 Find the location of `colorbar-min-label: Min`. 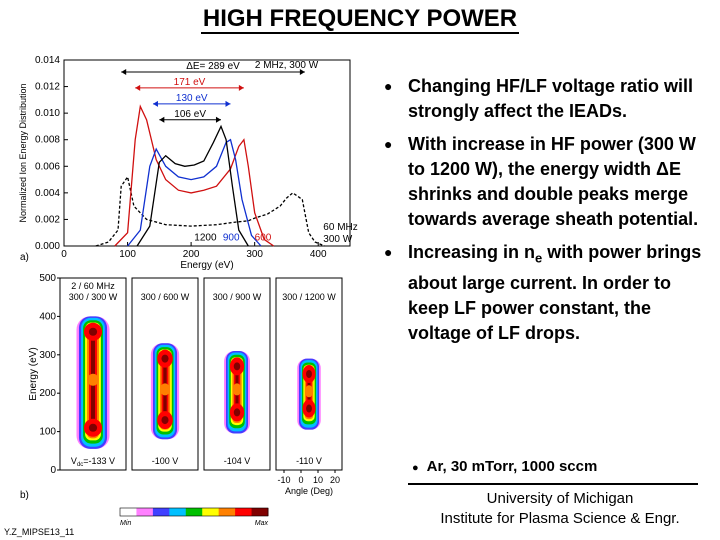

colorbar-min-label: Min is located at coordinates (125, 523).